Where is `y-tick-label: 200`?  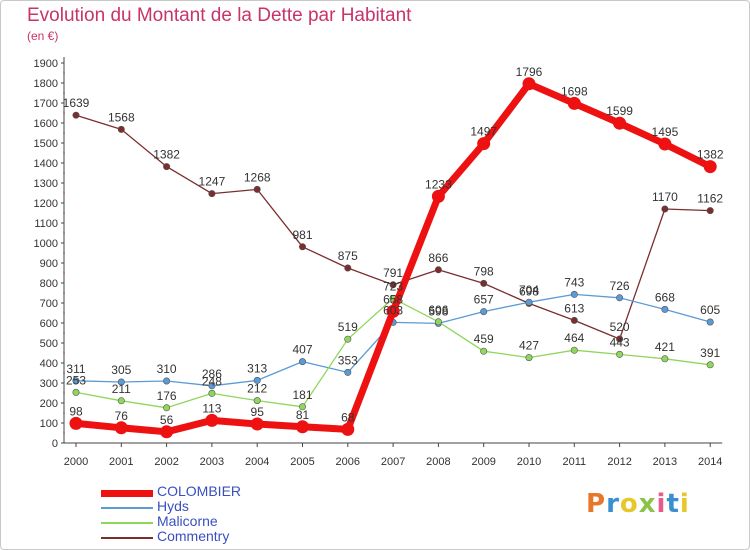
y-tick-label: 200 is located at coordinates (49, 404).